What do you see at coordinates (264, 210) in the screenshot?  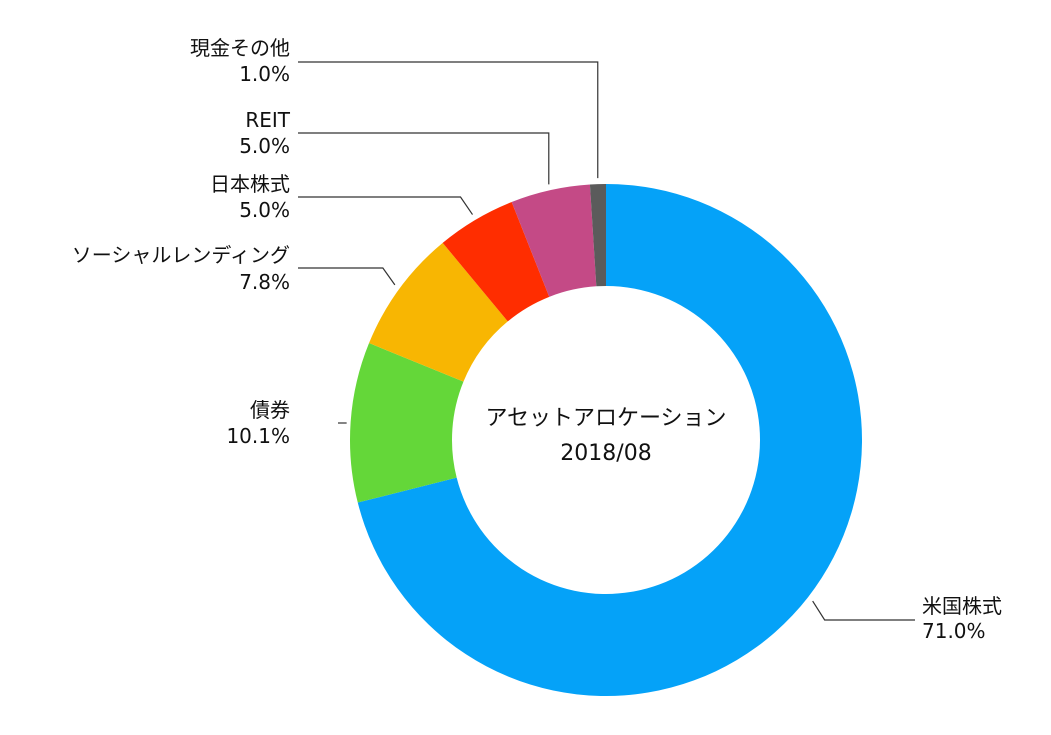 I see `slice-value-3: 5.0%` at bounding box center [264, 210].